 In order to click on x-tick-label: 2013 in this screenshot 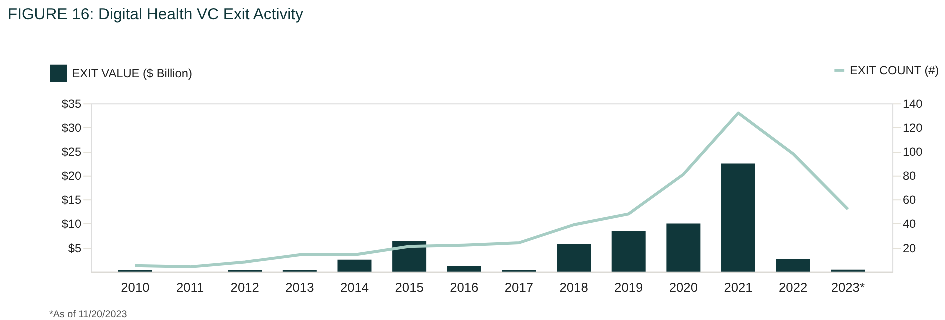, I will do `click(300, 288)`.